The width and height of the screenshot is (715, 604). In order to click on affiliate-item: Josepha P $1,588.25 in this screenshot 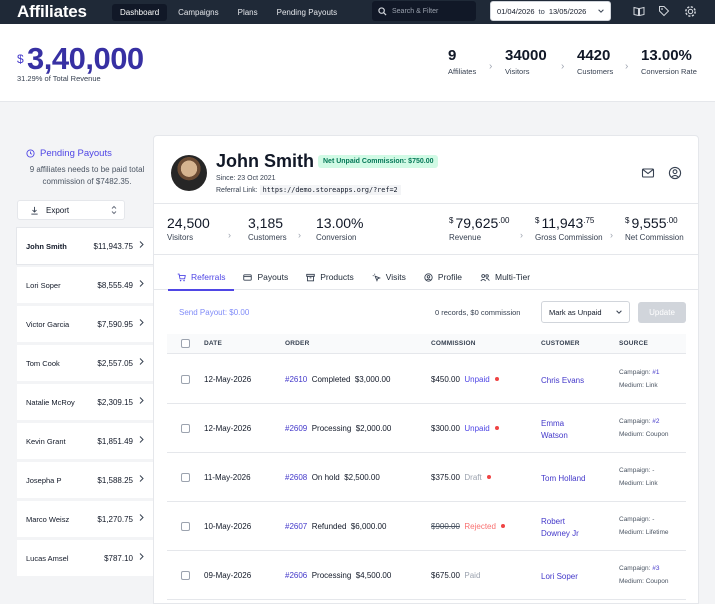, I will do `click(85, 480)`.